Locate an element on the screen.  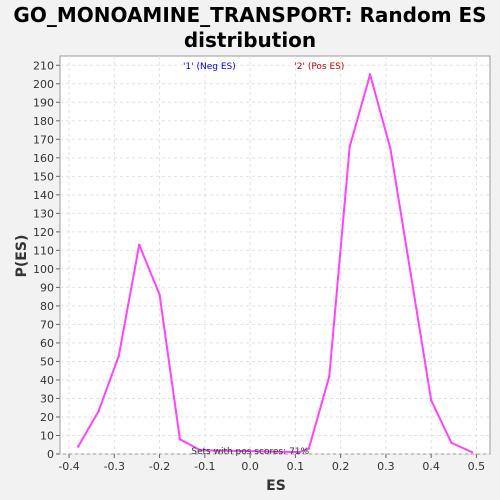
y-tick-label: 0 is located at coordinates (50, 454).